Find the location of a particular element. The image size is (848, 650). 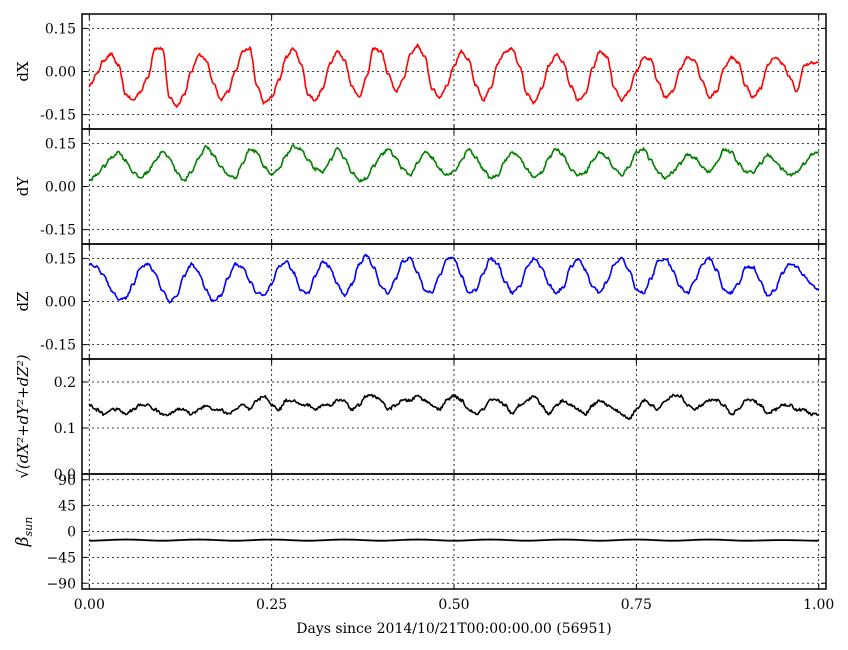

y-tick-label: −45 is located at coordinates (61, 558).